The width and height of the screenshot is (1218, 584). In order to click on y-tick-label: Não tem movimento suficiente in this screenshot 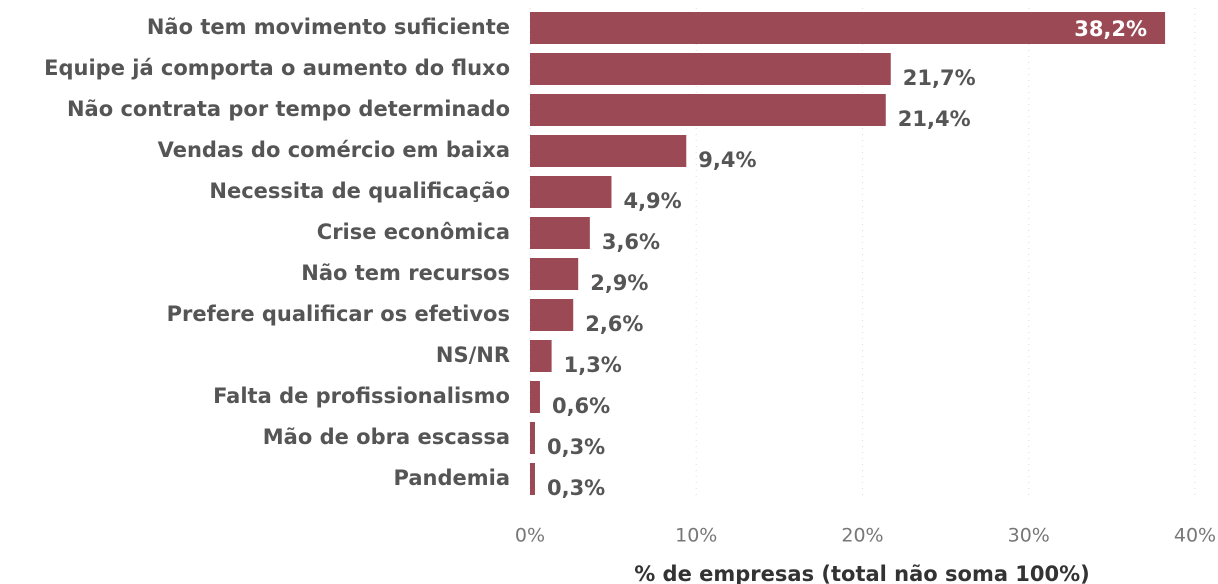, I will do `click(328, 27)`.